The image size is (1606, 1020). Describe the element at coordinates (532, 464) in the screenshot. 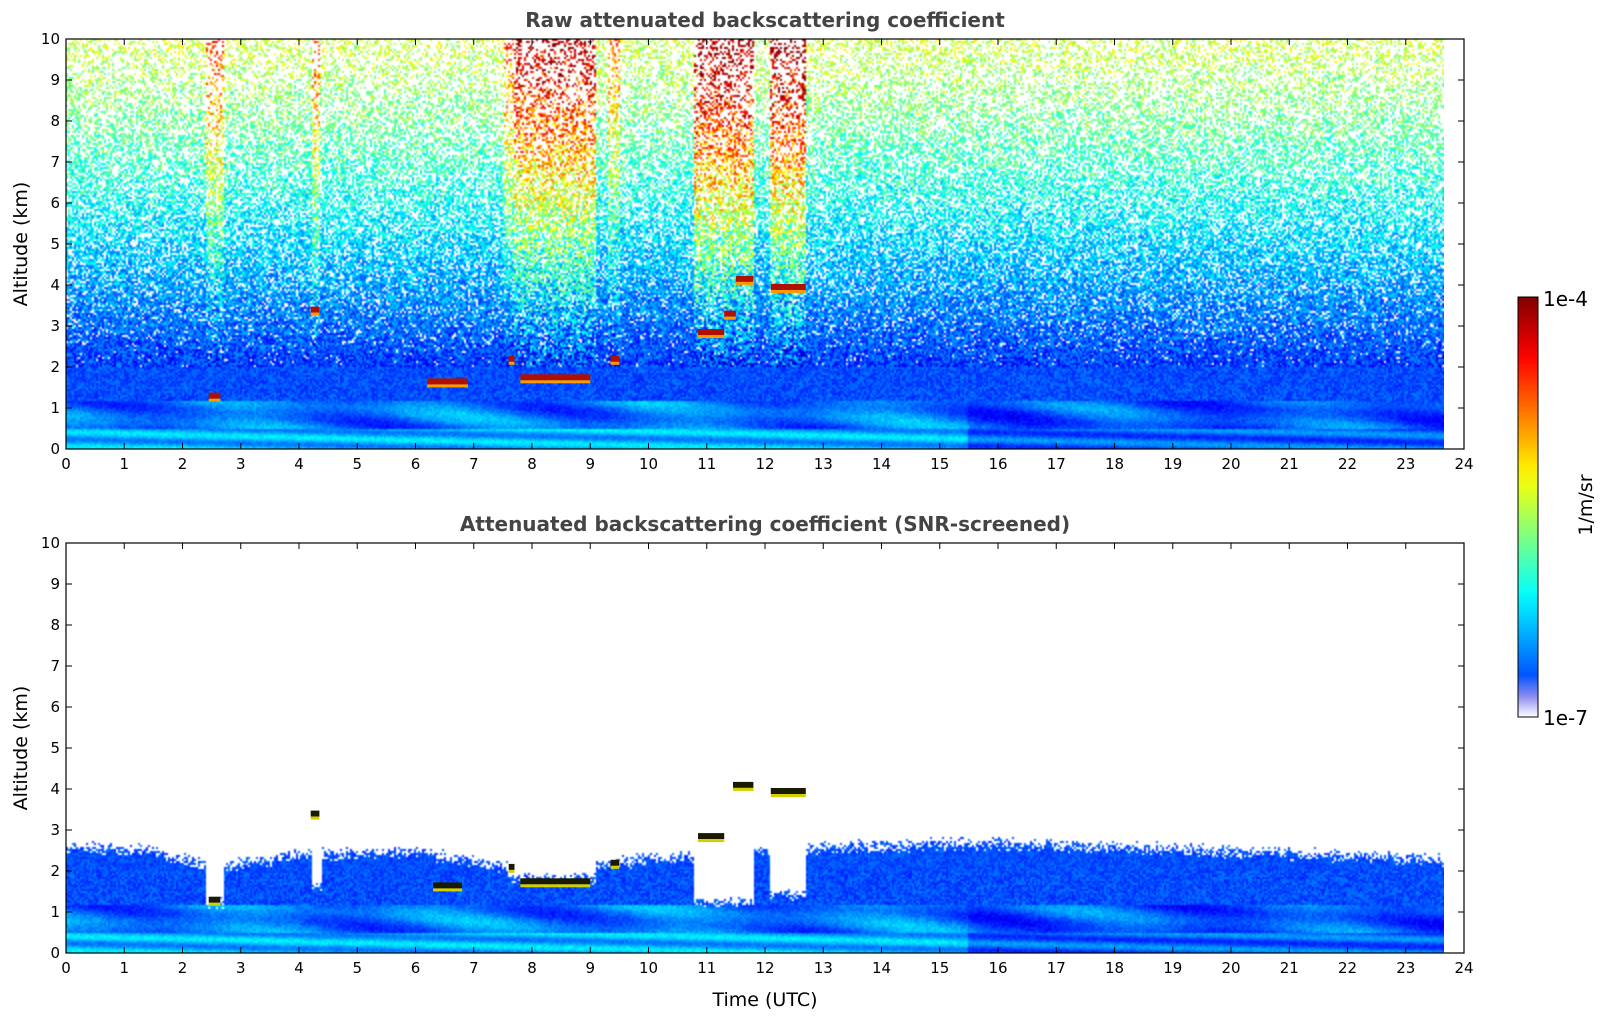

I see `x-tick-label: 8` at that location.